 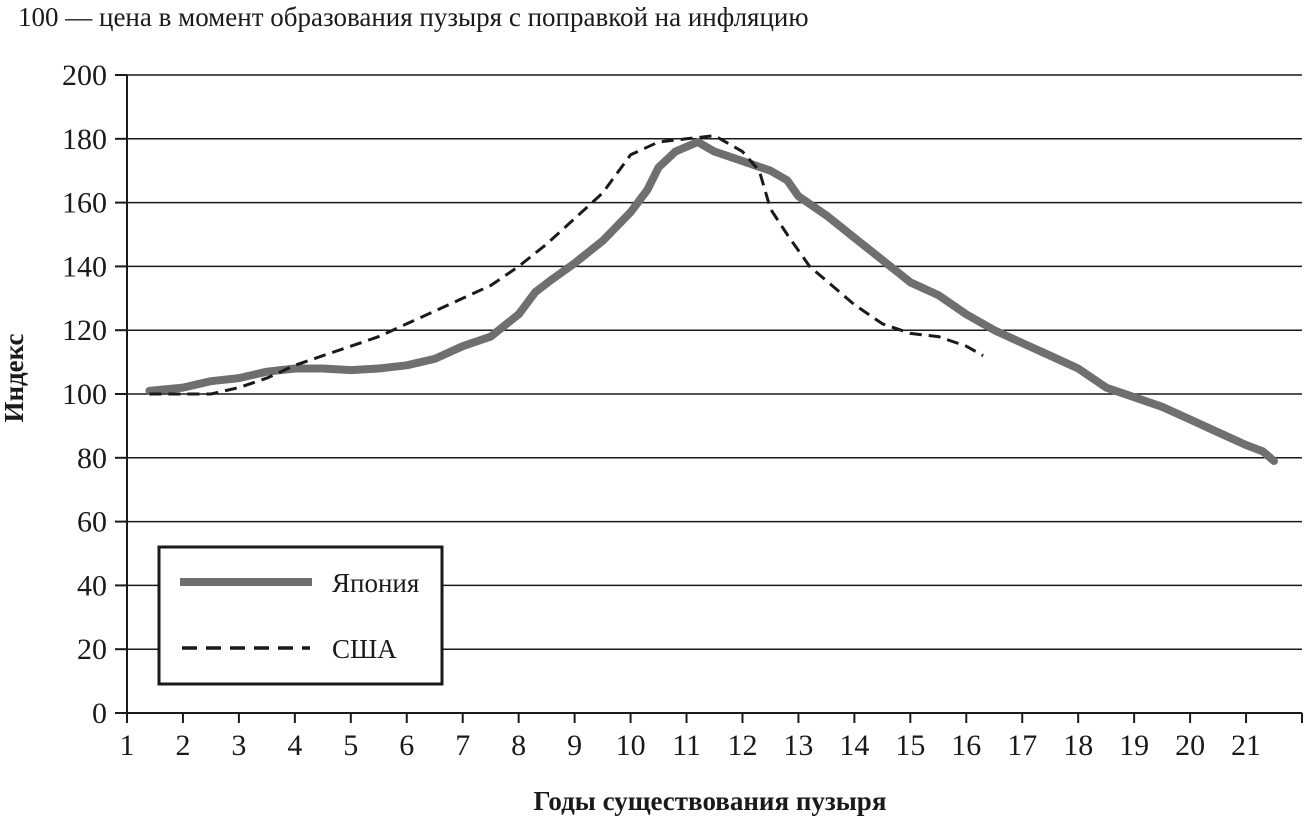 What do you see at coordinates (238, 745) in the screenshot?
I see `x-tick-label: 3` at bounding box center [238, 745].